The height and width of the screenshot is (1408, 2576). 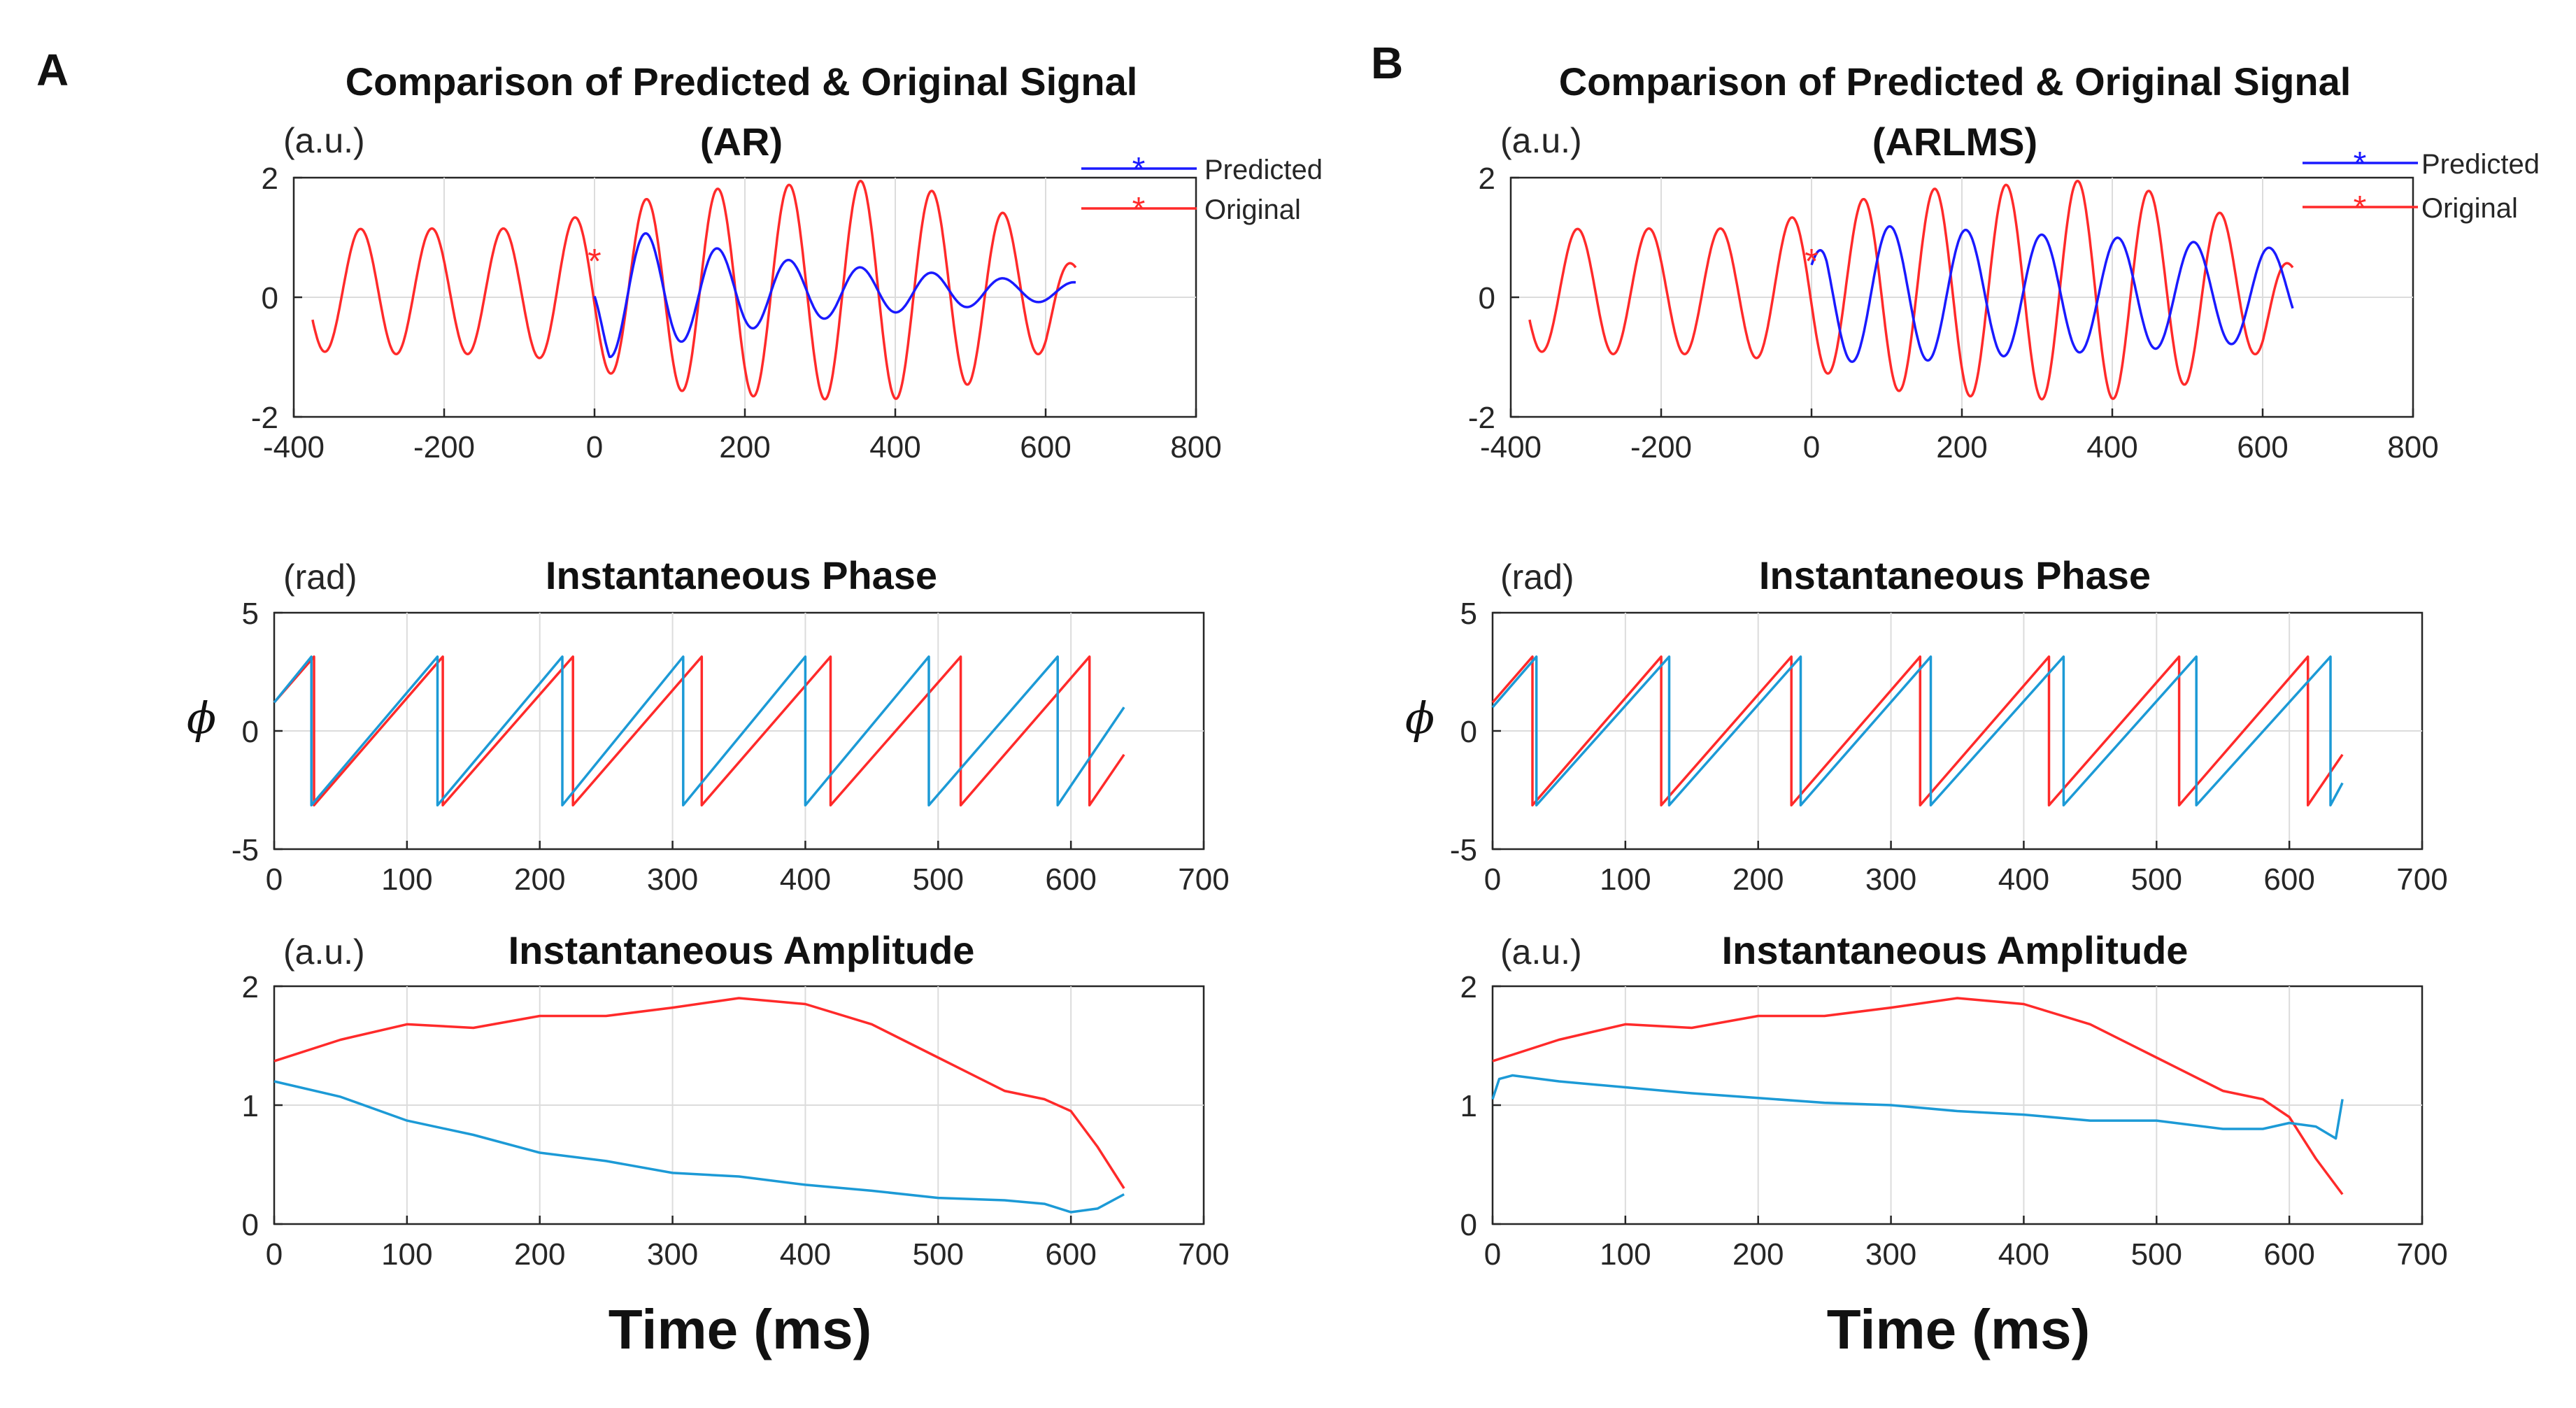 I want to click on legend-original-label-a: Original, so click(x=1252, y=209).